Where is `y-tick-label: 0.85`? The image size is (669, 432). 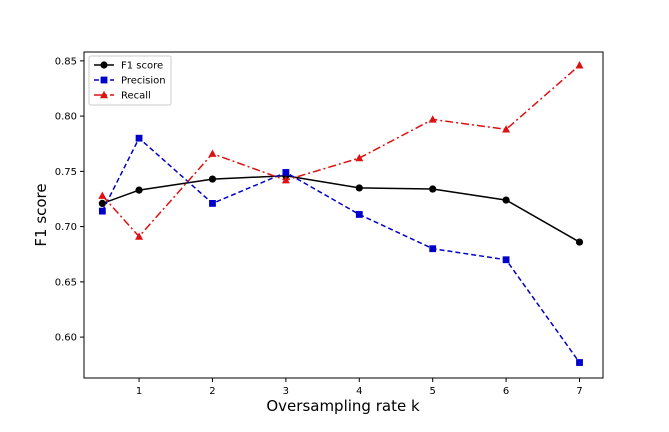
y-tick-label: 0.85 is located at coordinates (66, 61).